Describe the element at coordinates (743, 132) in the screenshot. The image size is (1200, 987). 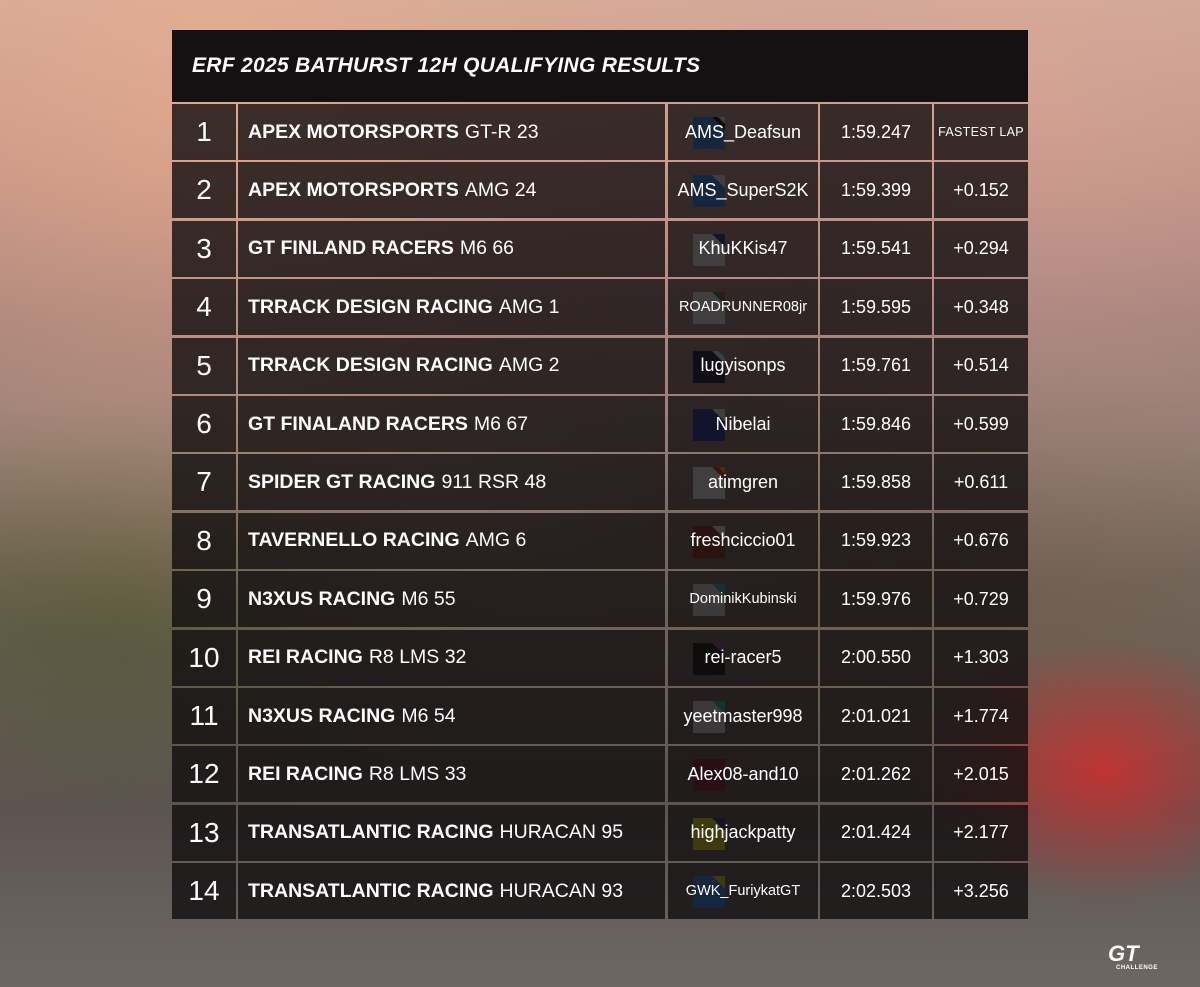
I see `driver-name: AMS_Deafsun` at that location.